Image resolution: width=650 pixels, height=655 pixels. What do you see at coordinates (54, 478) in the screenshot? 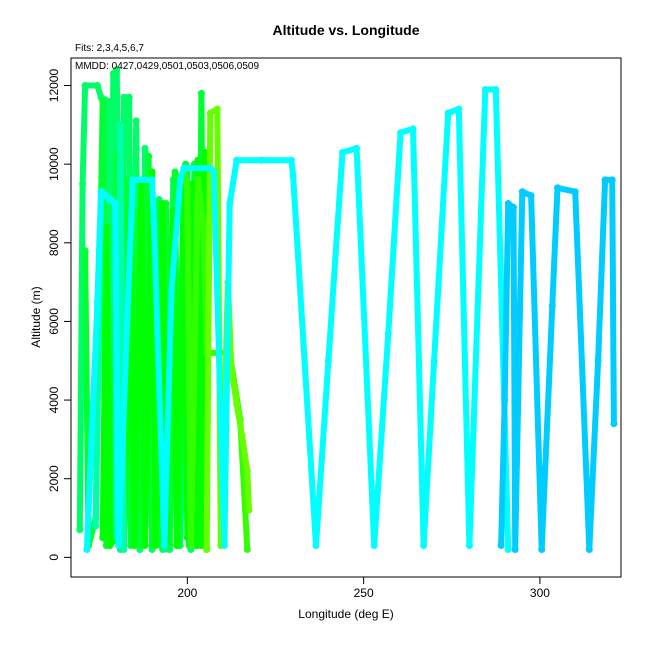
I see `y-tick-label: 2000` at bounding box center [54, 478].